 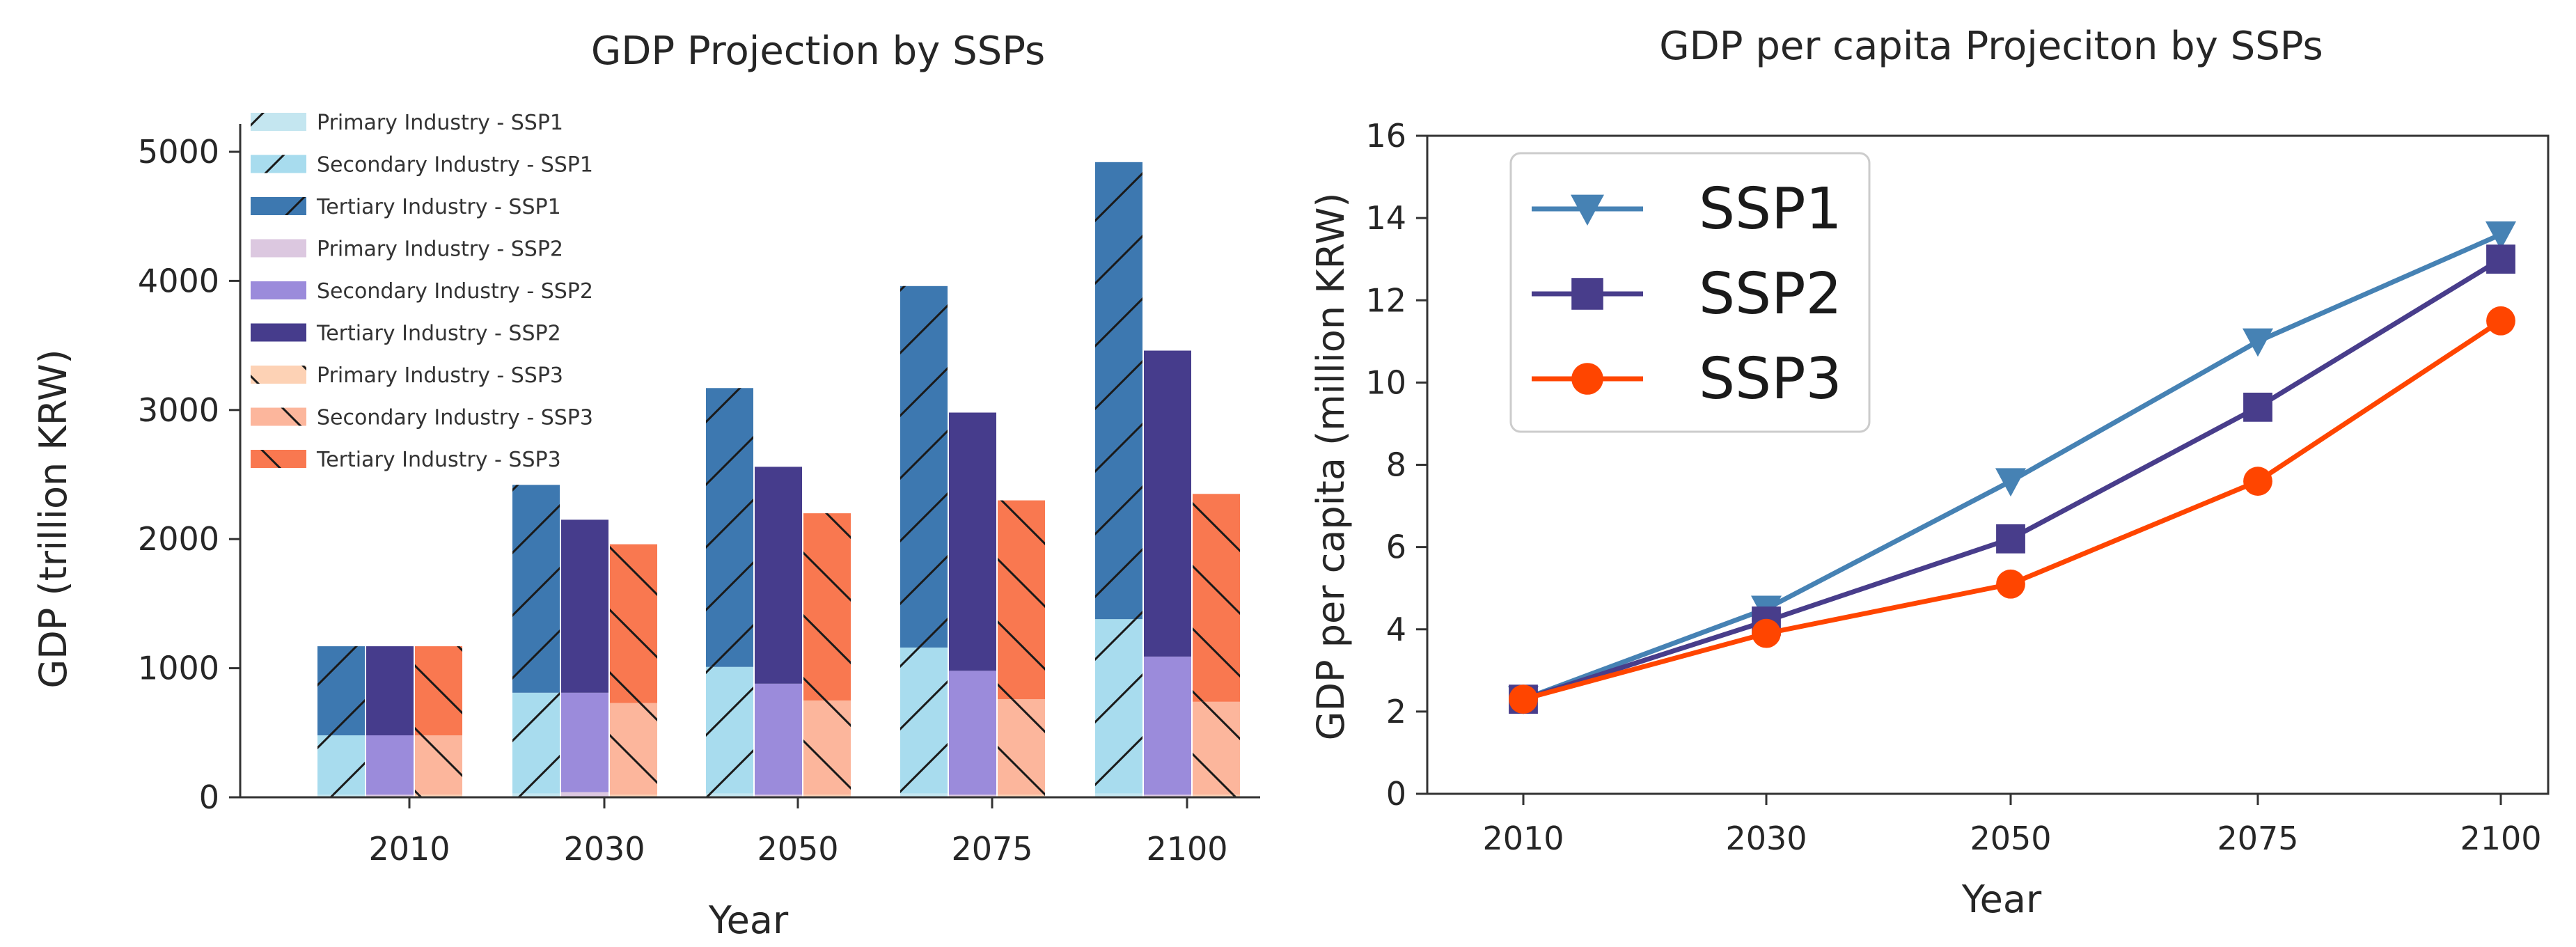 What do you see at coordinates (455, 291) in the screenshot?
I see `legend-label: Secondary Industry - SSP2` at bounding box center [455, 291].